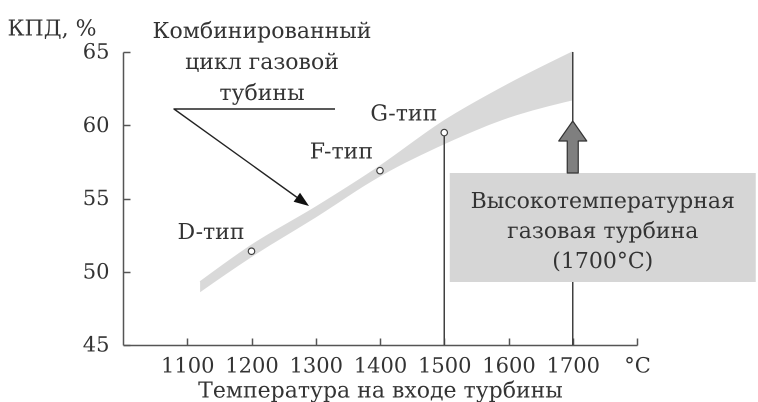  I want to click on x-tick-label: 1700, so click(573, 366).